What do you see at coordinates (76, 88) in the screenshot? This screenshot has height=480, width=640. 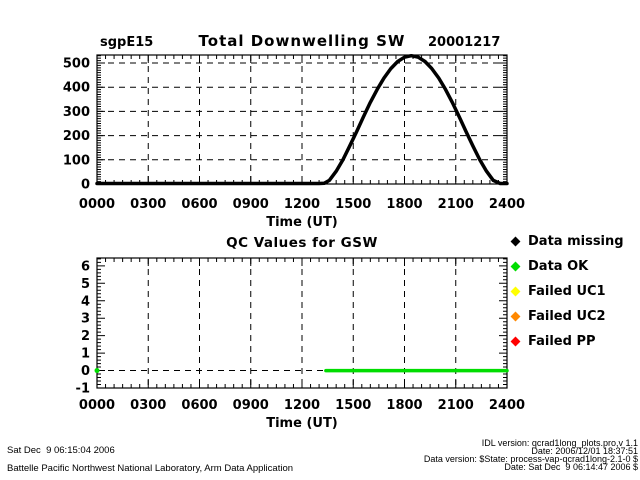 I see `y-tick-label: 400` at bounding box center [76, 88].